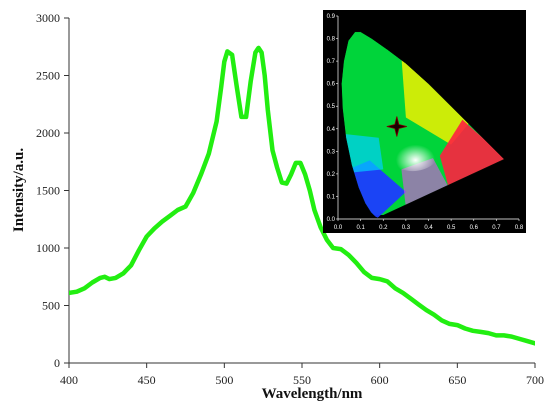  I want to click on chromaticity-point-marker, so click(396, 126).